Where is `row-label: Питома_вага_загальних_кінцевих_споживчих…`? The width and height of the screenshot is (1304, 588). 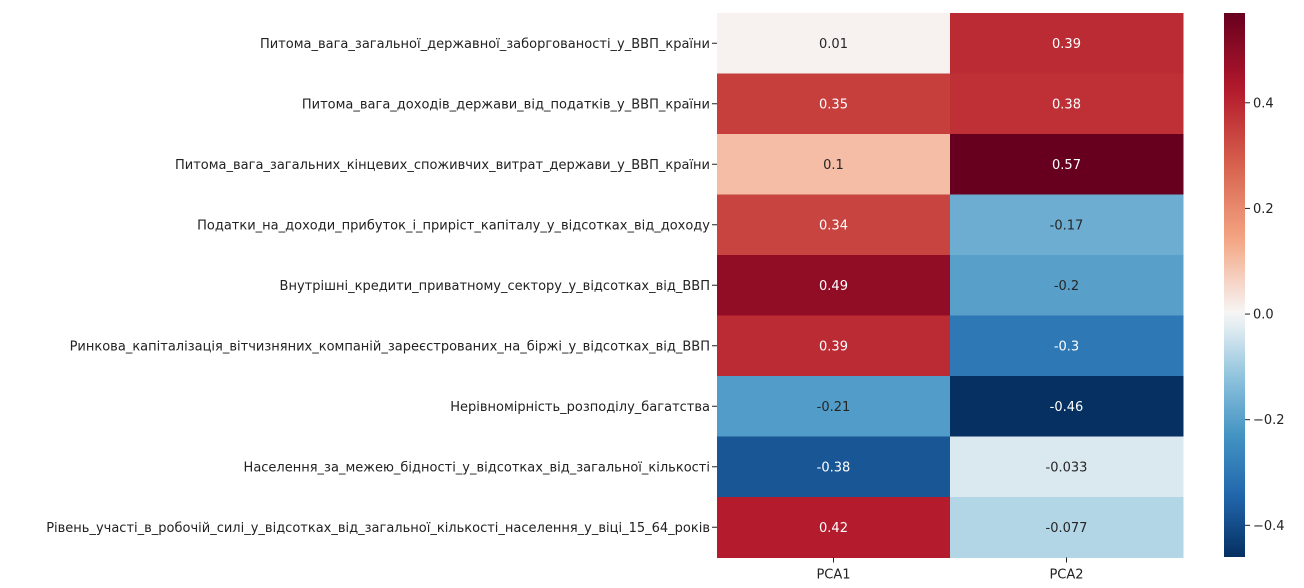 row-label: Питома_вага_загальних_кінцевих_споживчих… is located at coordinates (442, 165).